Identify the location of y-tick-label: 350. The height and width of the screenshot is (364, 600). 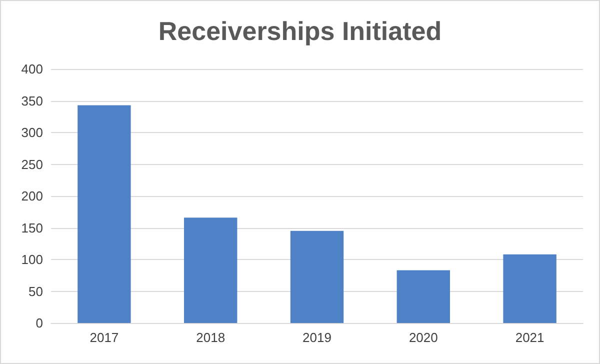
(32, 100).